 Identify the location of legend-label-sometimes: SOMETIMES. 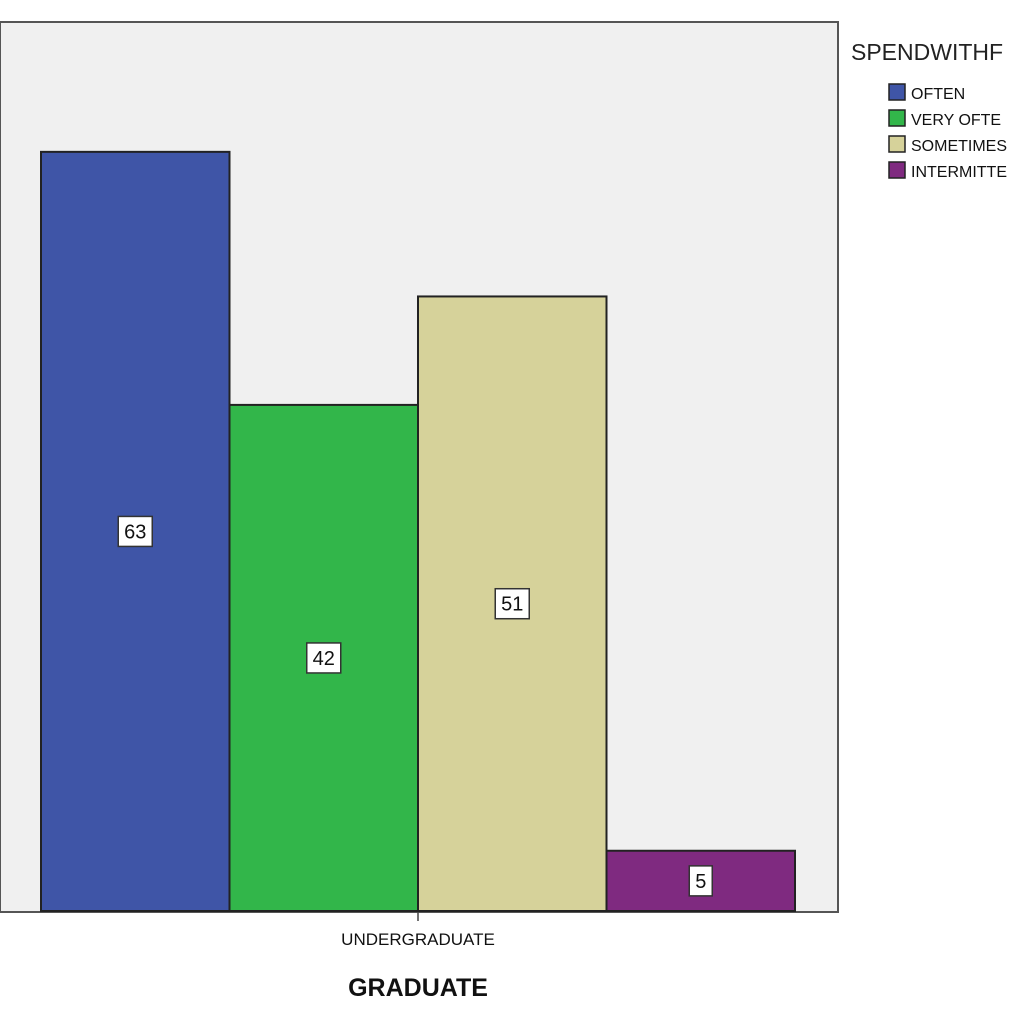
(959, 146).